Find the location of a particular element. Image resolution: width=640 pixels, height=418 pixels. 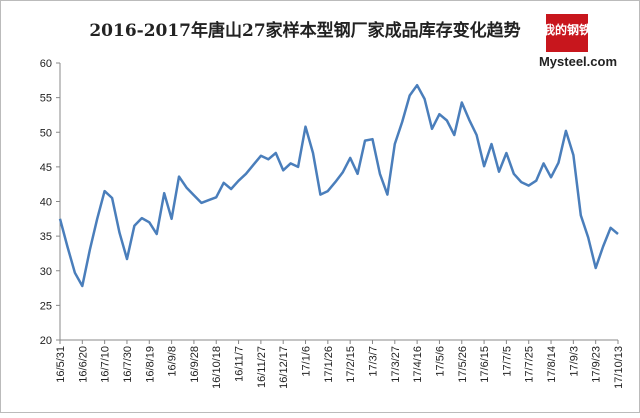

x-tick-label: 16/5/31 is located at coordinates (61, 364).